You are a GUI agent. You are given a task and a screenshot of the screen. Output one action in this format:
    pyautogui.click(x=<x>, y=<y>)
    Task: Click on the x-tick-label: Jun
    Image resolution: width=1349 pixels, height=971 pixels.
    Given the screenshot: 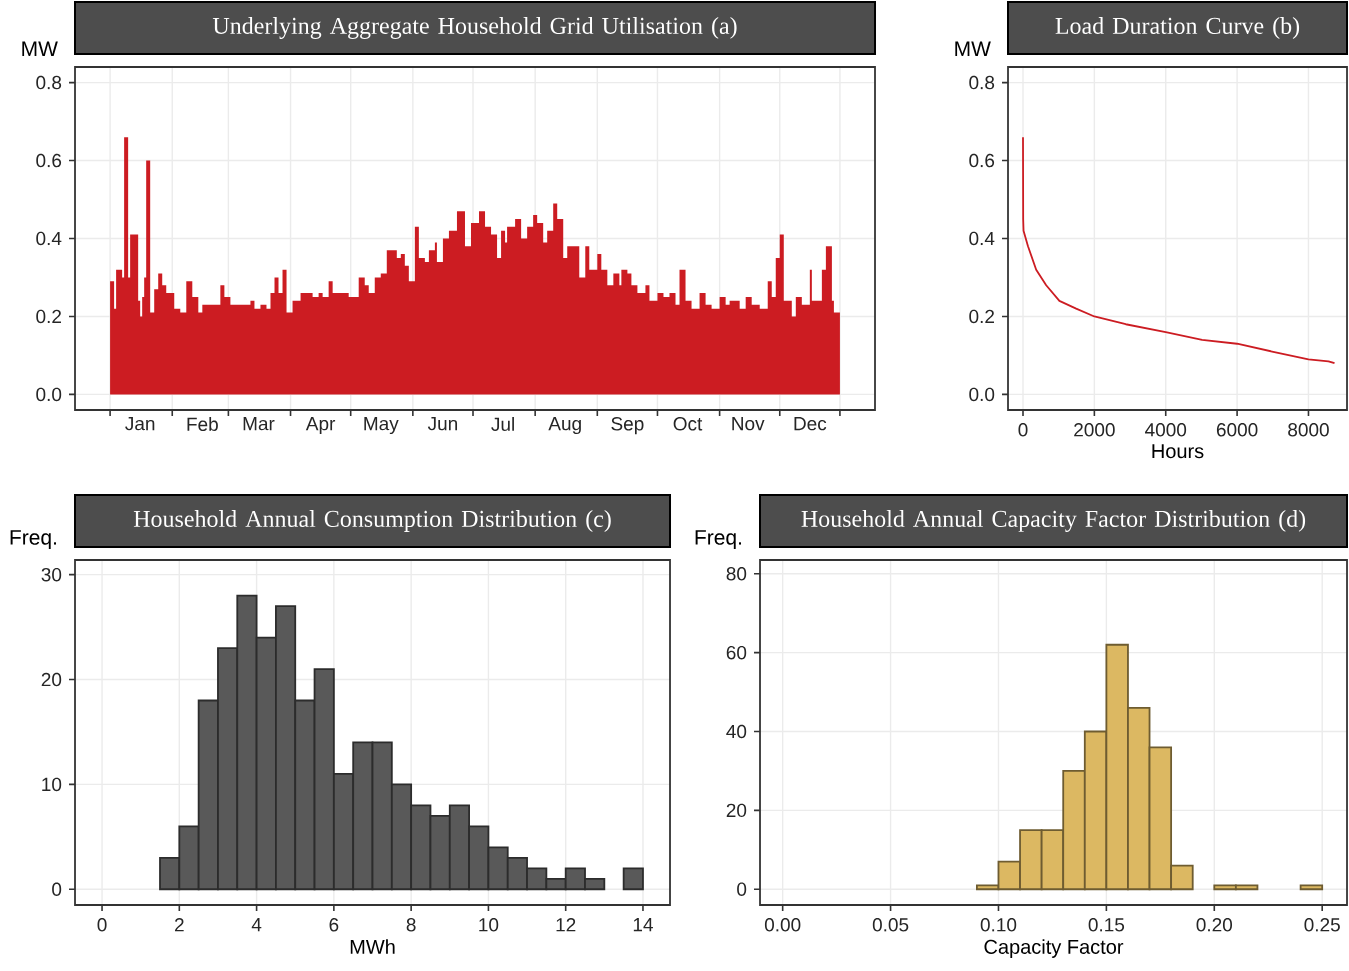 What is the action you would take?
    pyautogui.click(x=442, y=424)
    